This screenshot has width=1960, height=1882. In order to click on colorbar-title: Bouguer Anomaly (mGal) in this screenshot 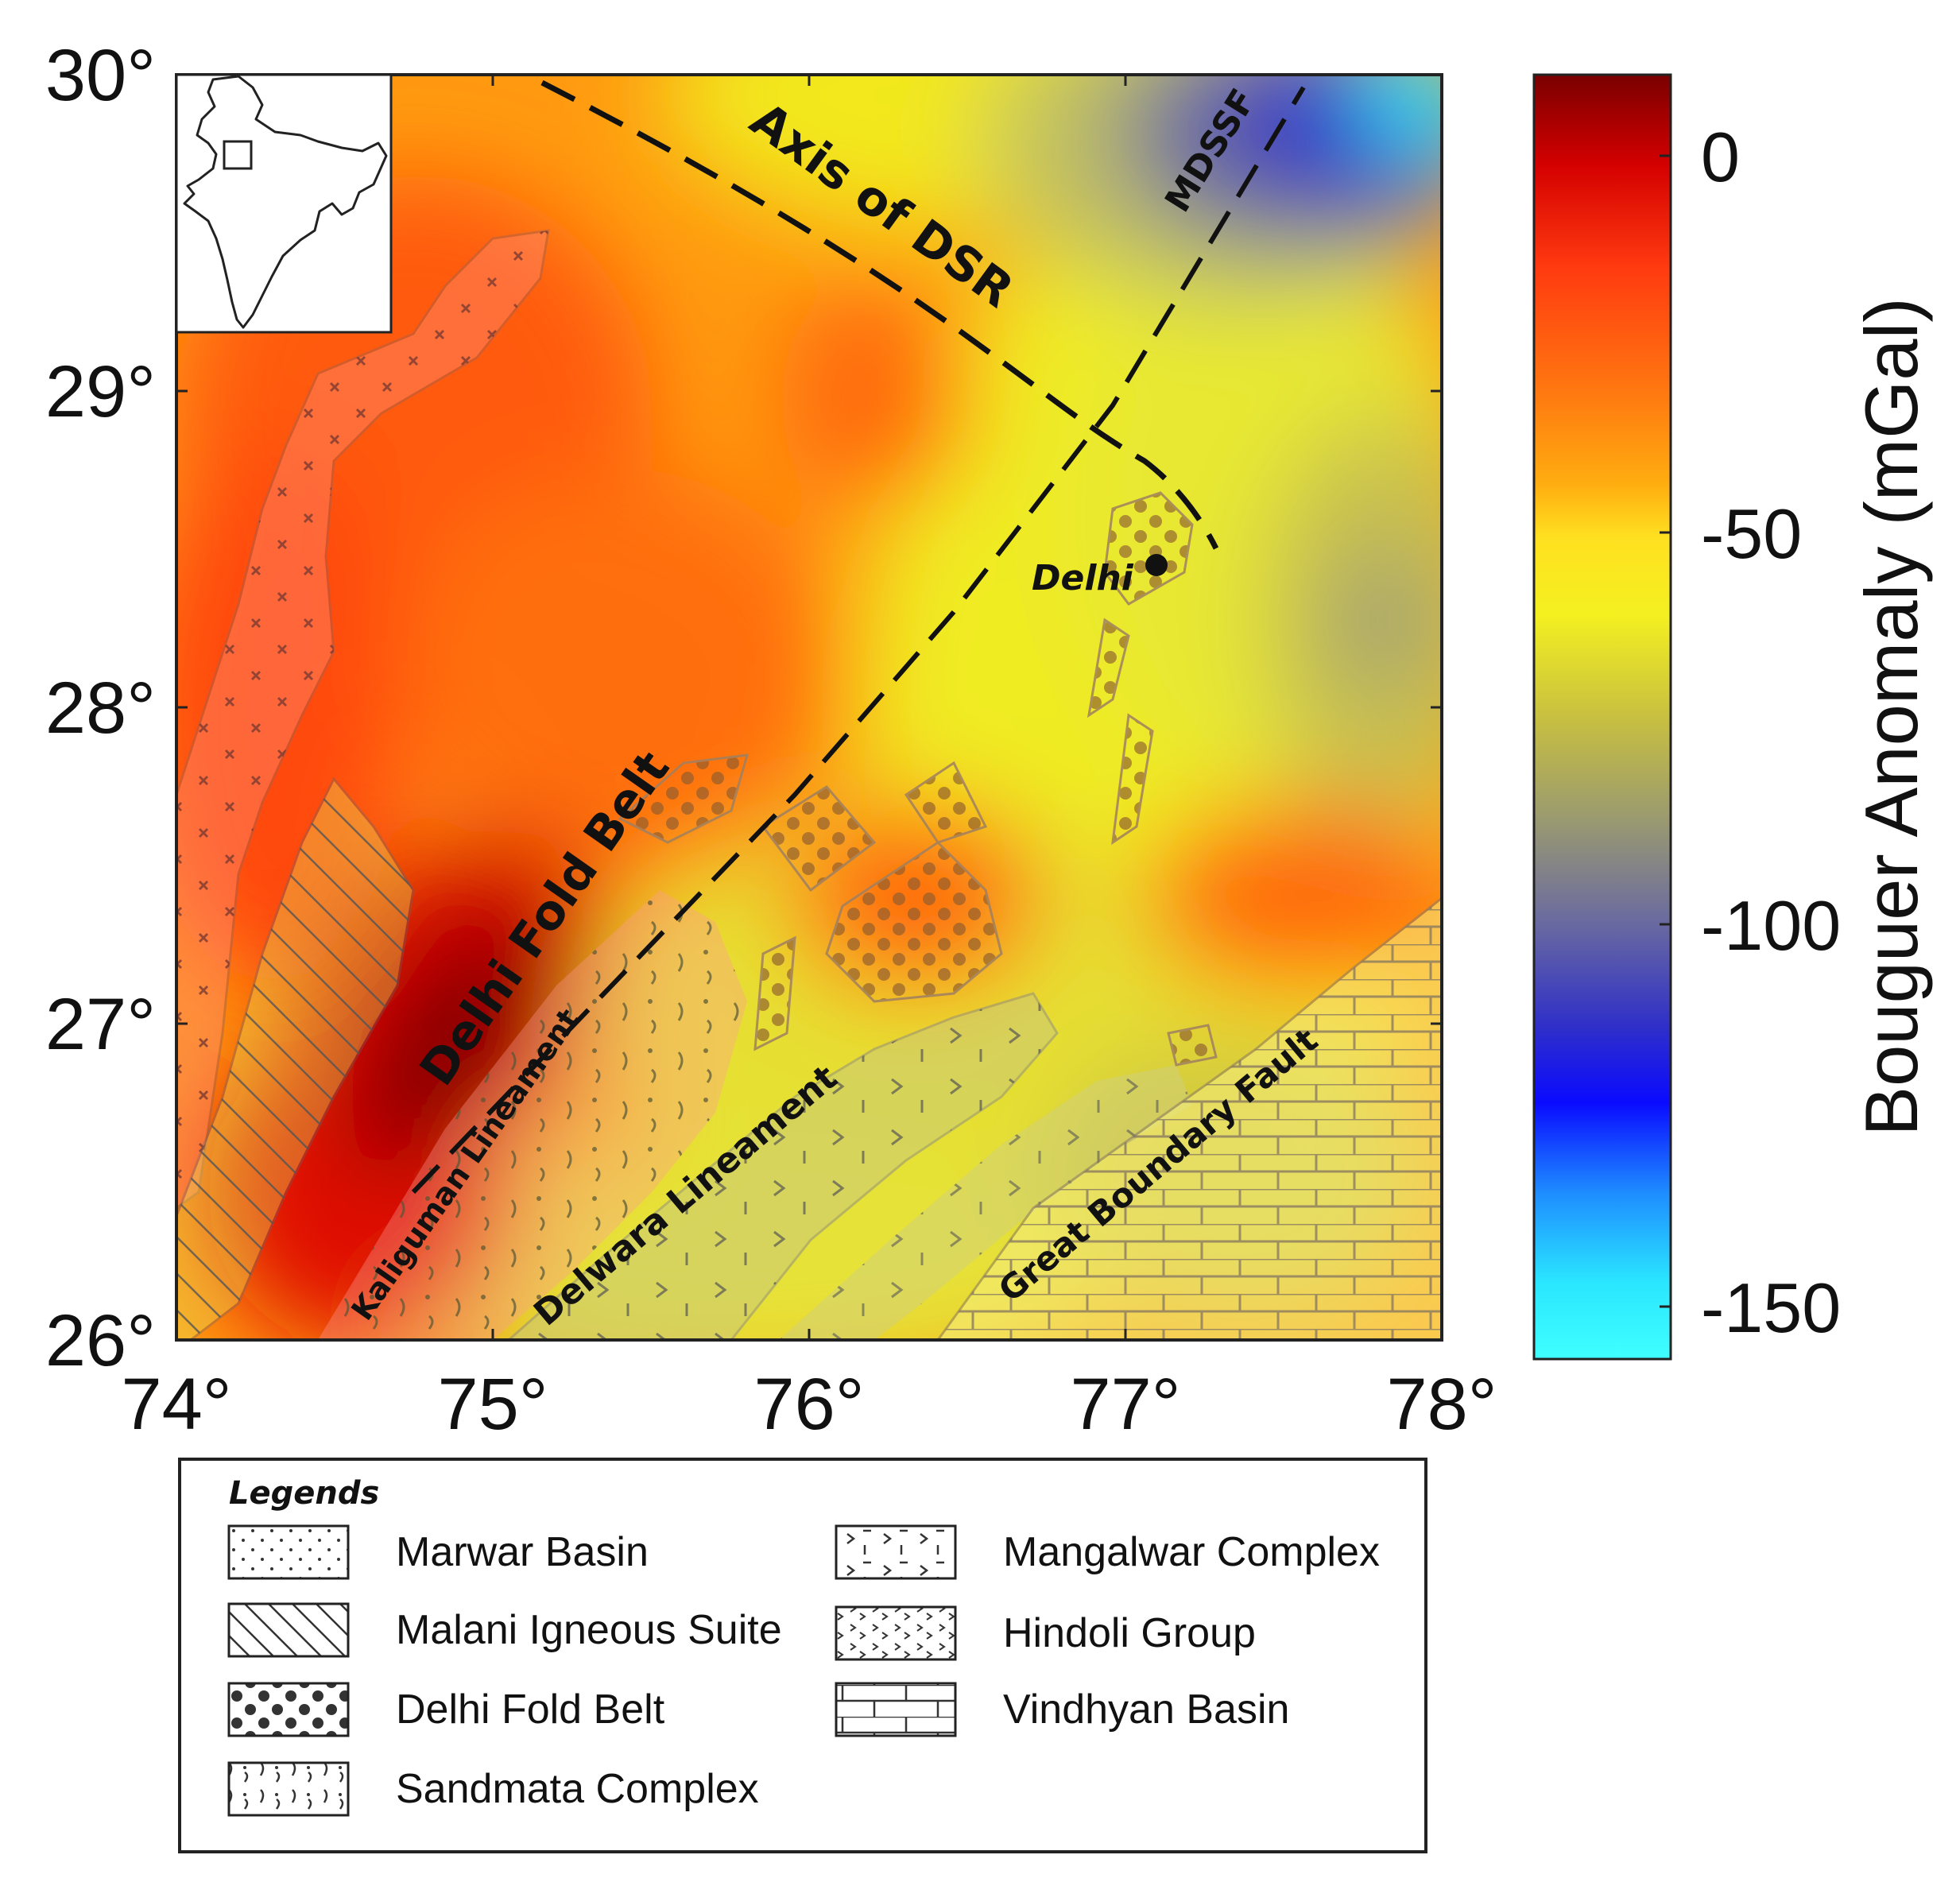, I will do `click(1891, 716)`.